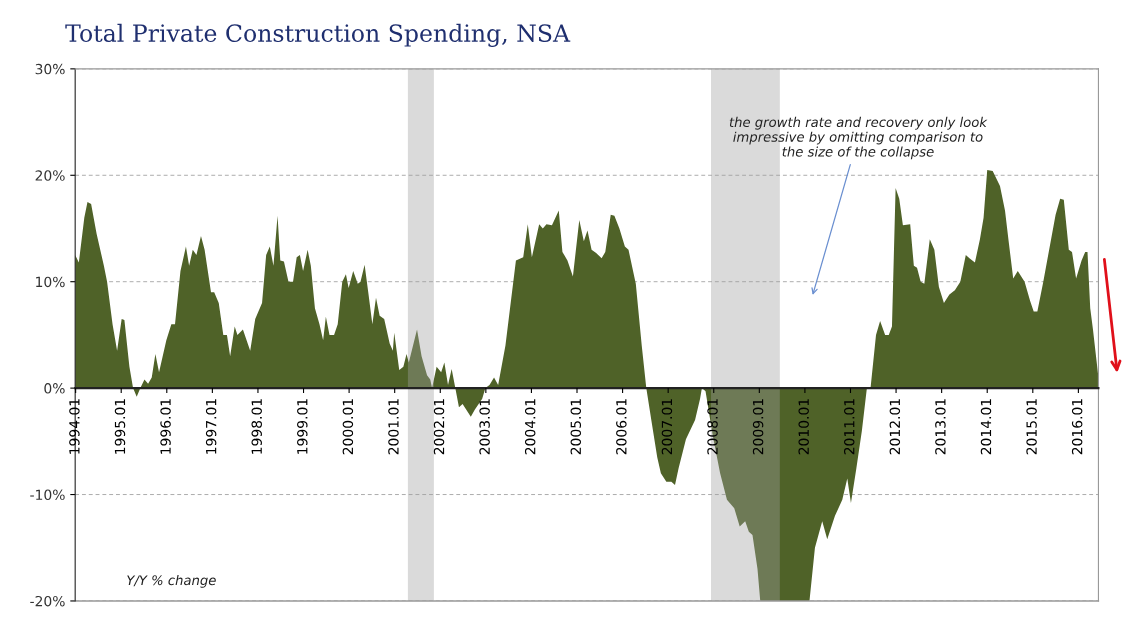 The image size is (1122, 626). Describe the element at coordinates (667, 427) in the screenshot. I see `x-tick-label: 2007.01` at that location.